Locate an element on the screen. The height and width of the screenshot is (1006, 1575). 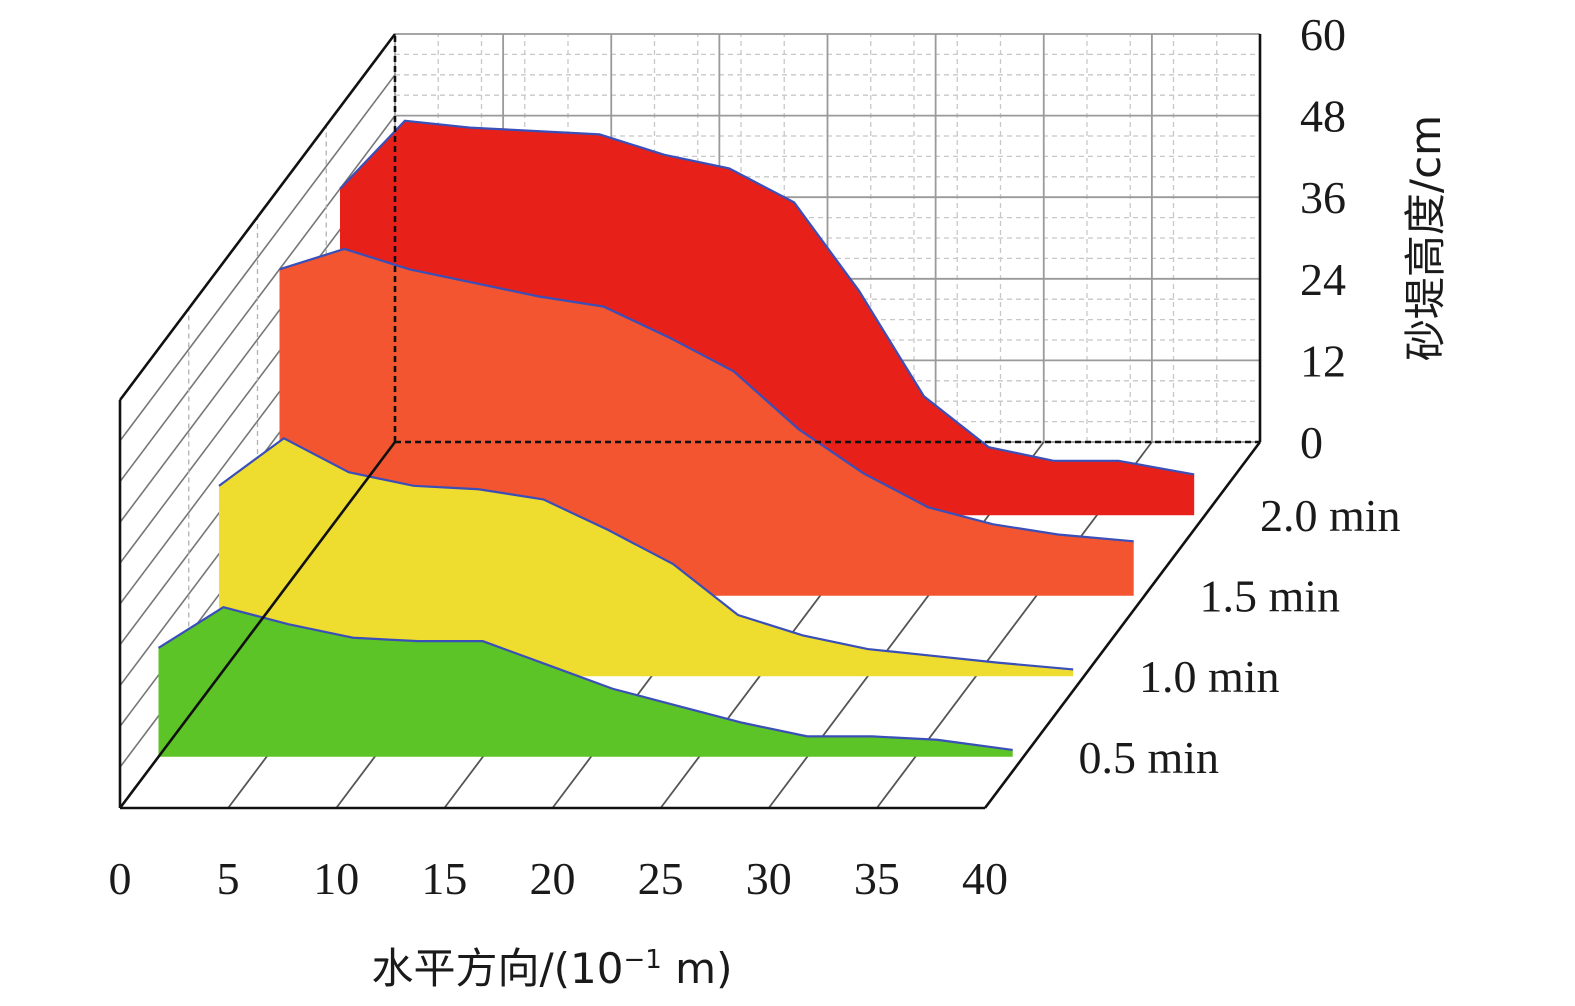
series-label: 1.5 min is located at coordinates (1270, 596).